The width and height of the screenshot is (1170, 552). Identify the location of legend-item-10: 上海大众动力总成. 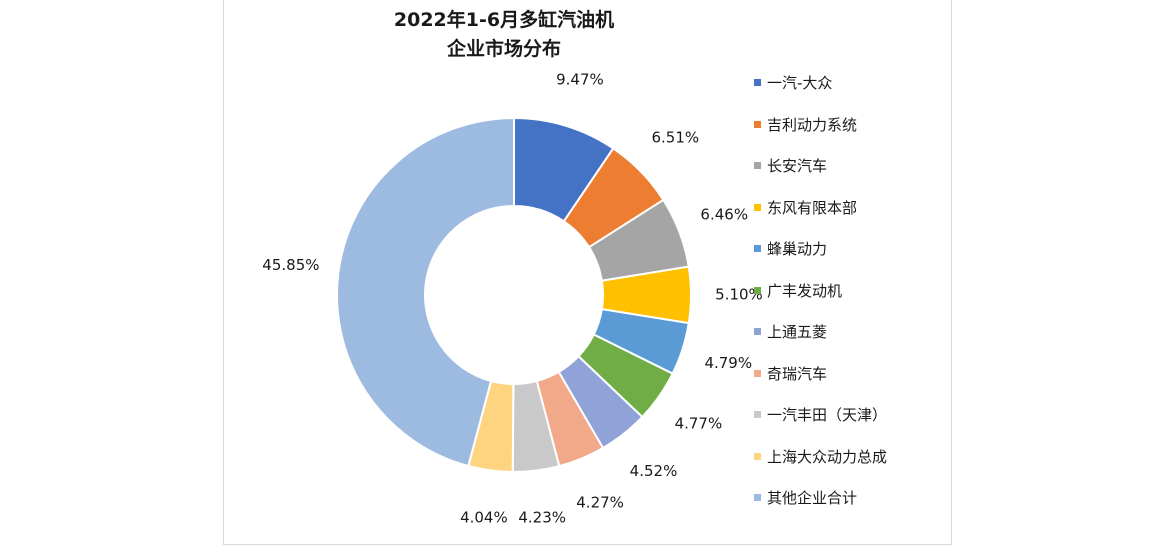
(820, 457).